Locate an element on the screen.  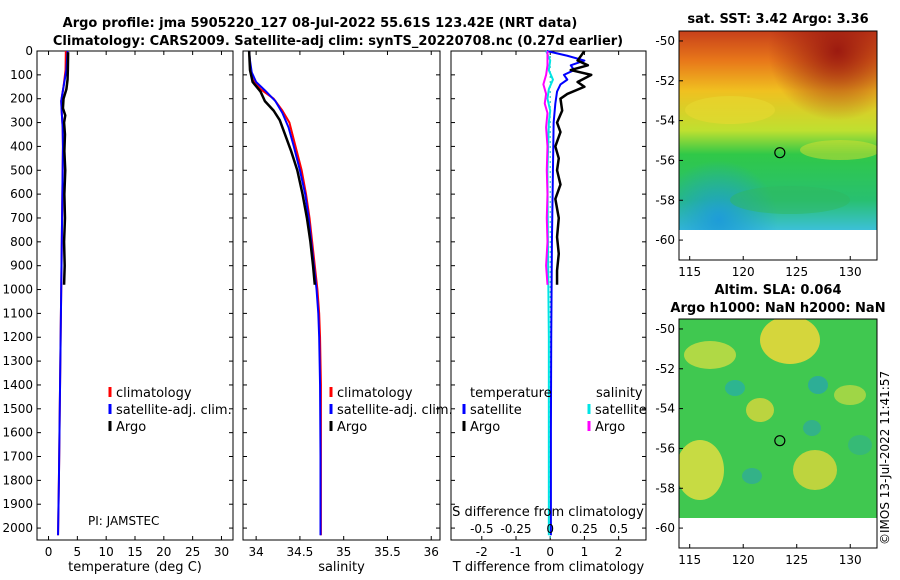
y-tick-label: 1400 is located at coordinates (17, 385).